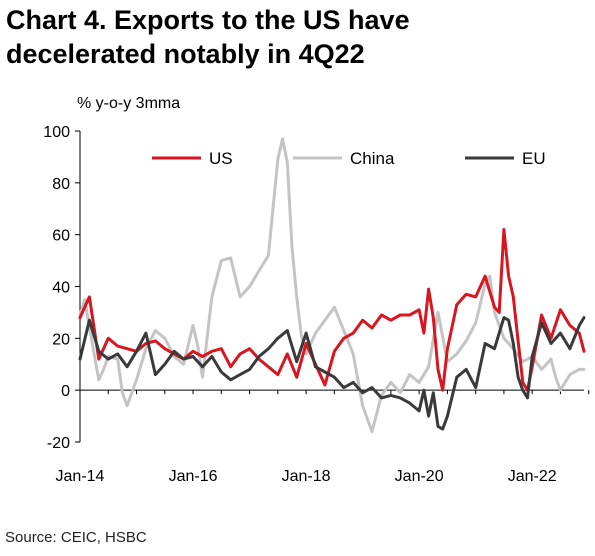 This screenshot has height=556, width=595. Describe the element at coordinates (61, 184) in the screenshot. I see `y-tick-label: 80` at that location.